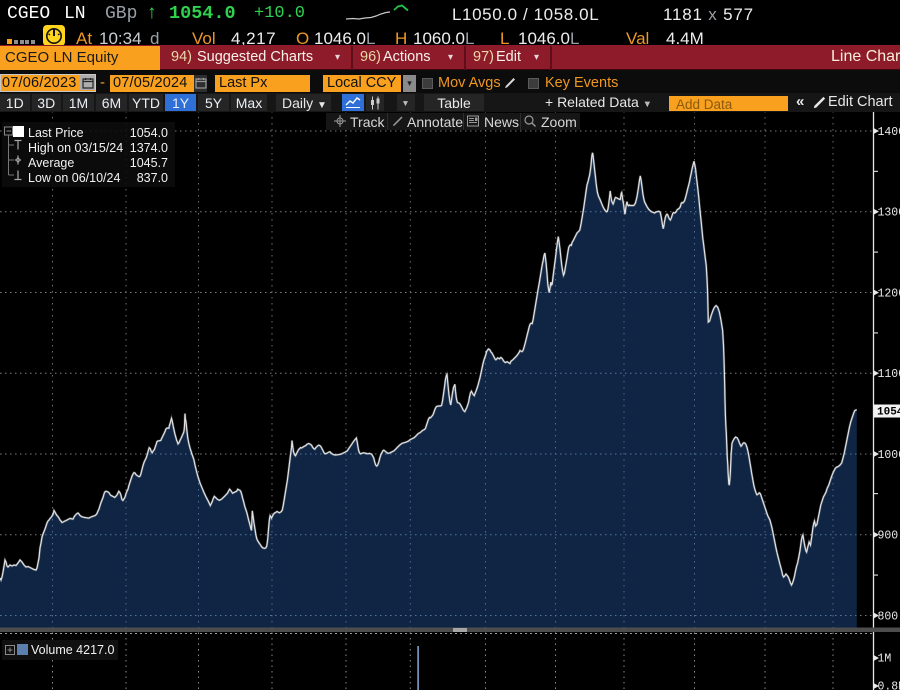 This screenshot has width=900, height=690. What do you see at coordinates (889, 374) in the screenshot?
I see `svg-text: 1100` at bounding box center [889, 374].